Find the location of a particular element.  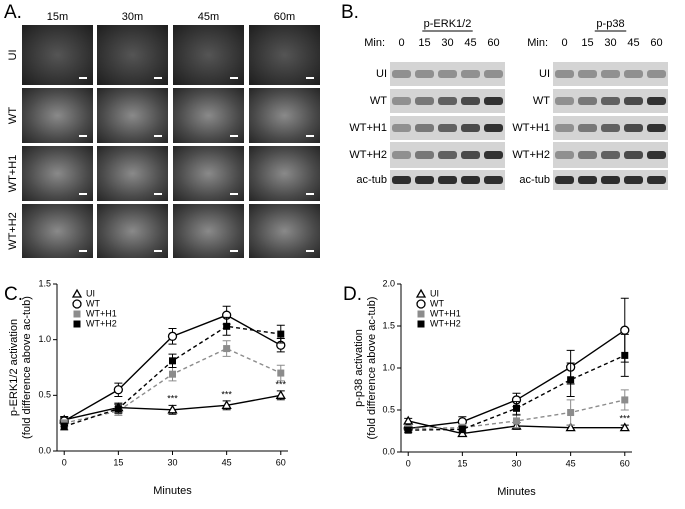

panel-label: A. is located at coordinates (13, 12).